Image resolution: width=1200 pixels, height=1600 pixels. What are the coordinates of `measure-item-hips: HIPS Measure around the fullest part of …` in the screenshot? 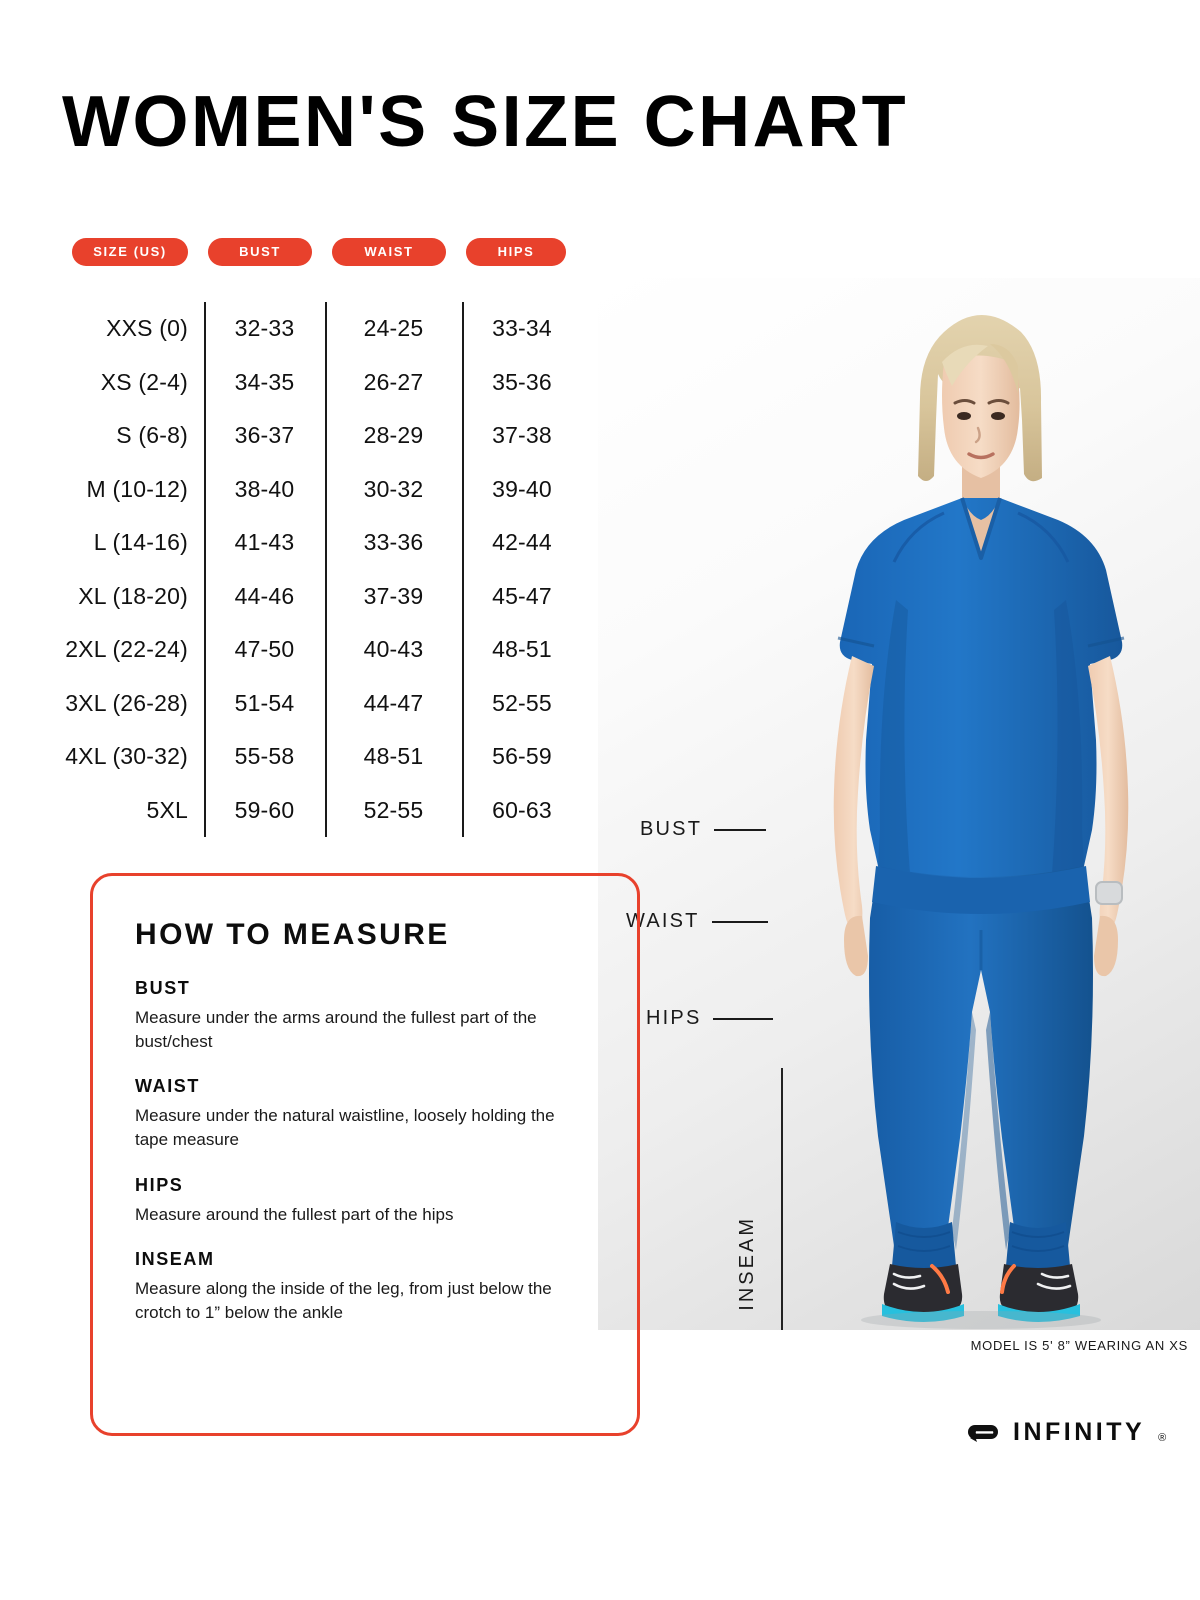 It's located at (361, 1201).